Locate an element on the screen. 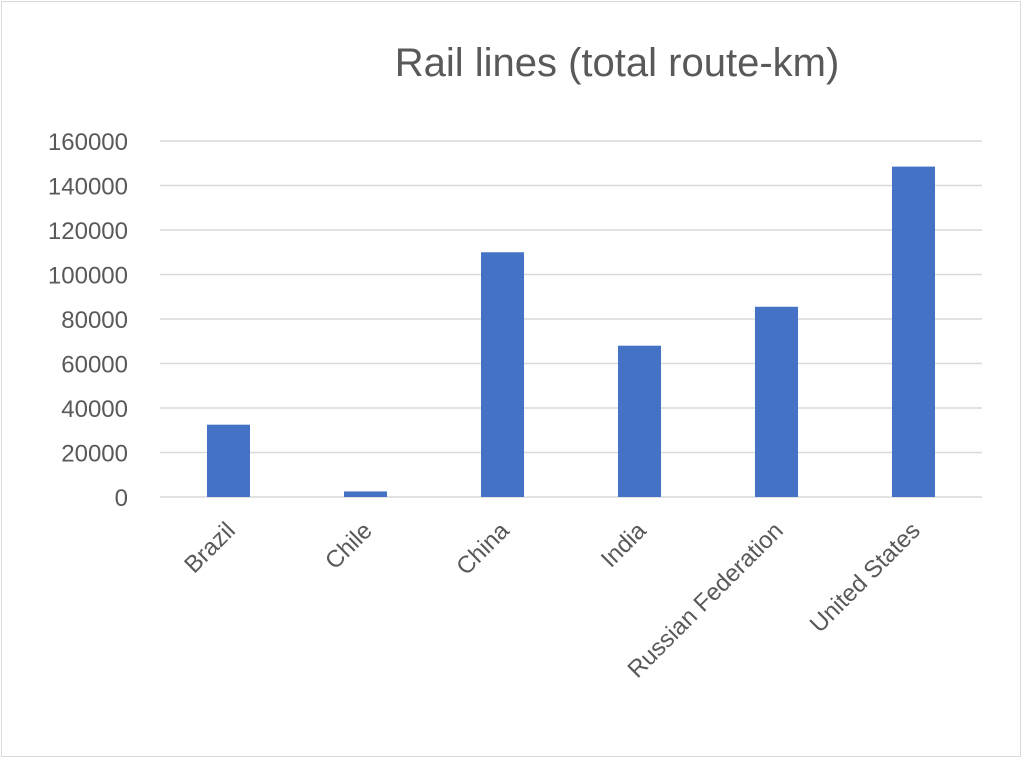 The height and width of the screenshot is (760, 1024). bar-brazil is located at coordinates (228, 460).